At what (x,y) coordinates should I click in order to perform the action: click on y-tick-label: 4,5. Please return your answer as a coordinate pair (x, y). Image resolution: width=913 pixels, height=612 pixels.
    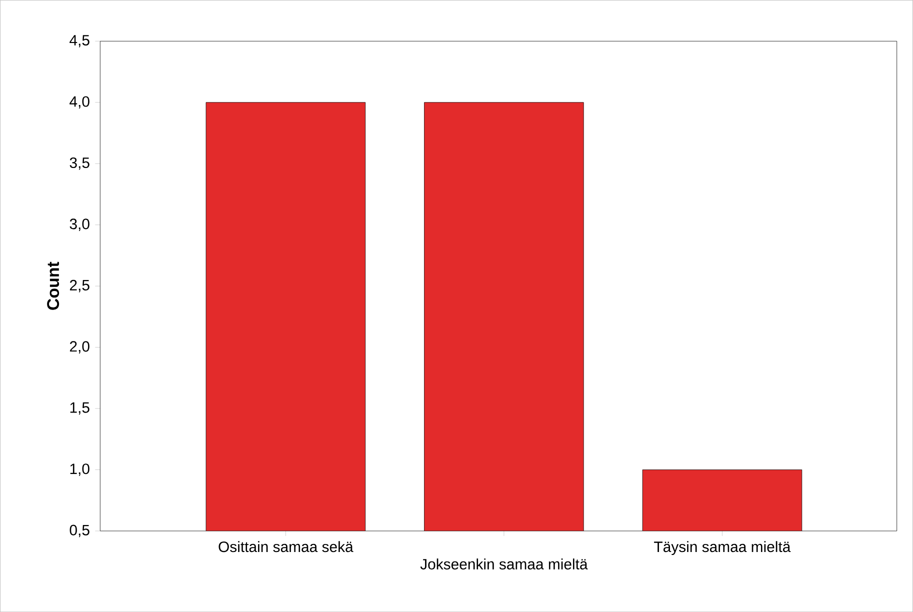
    Looking at the image, I should click on (80, 41).